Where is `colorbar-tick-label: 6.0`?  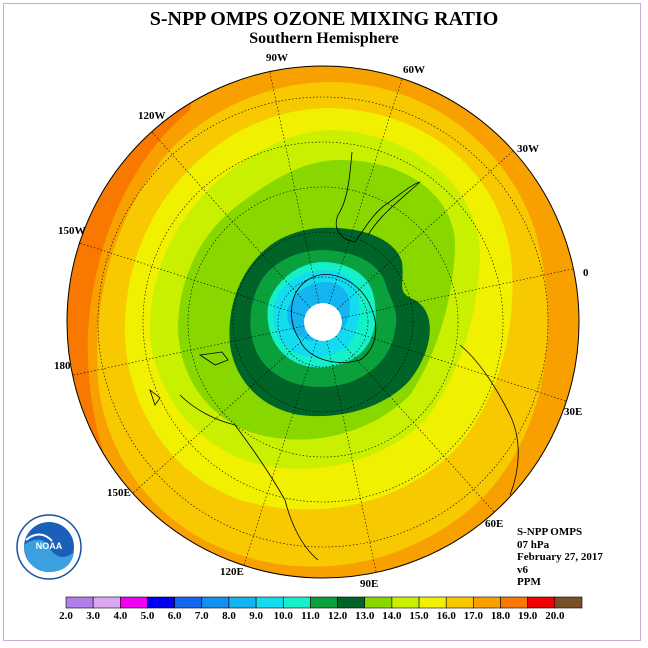
colorbar-tick-label: 6.0 is located at coordinates (175, 616).